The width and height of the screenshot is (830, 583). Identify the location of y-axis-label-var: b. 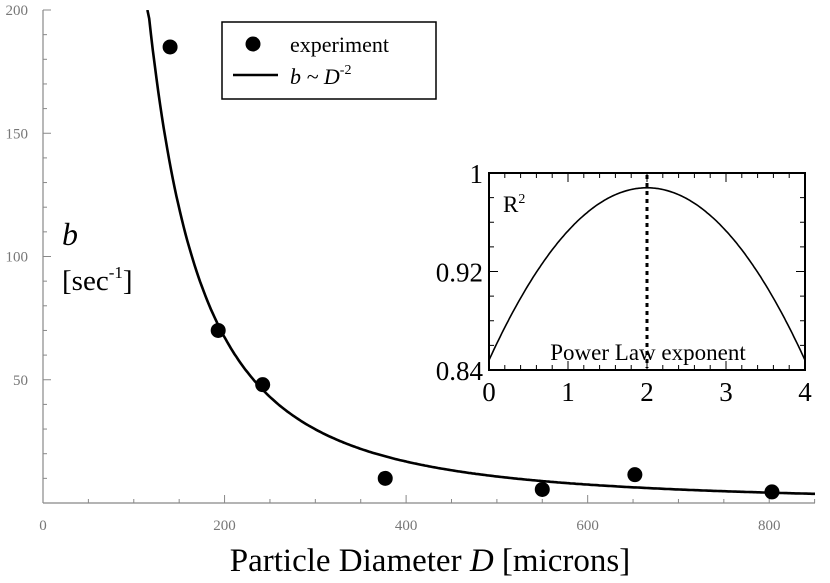
(70, 234).